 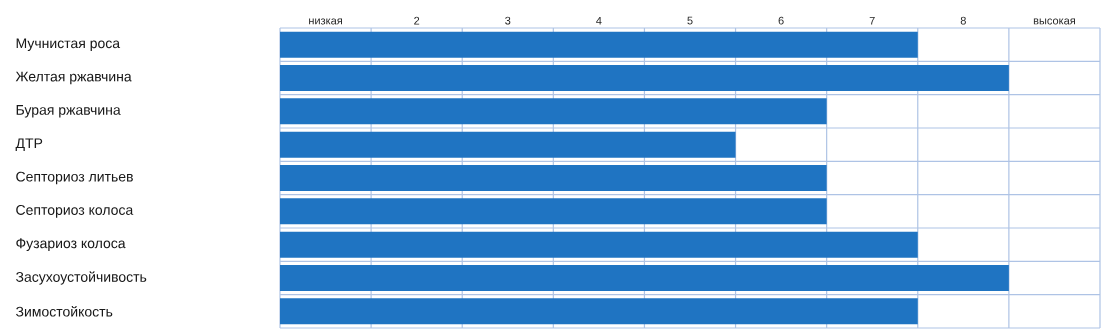 I want to click on y-tick-label: Засухоустойчивость, so click(x=81, y=278).